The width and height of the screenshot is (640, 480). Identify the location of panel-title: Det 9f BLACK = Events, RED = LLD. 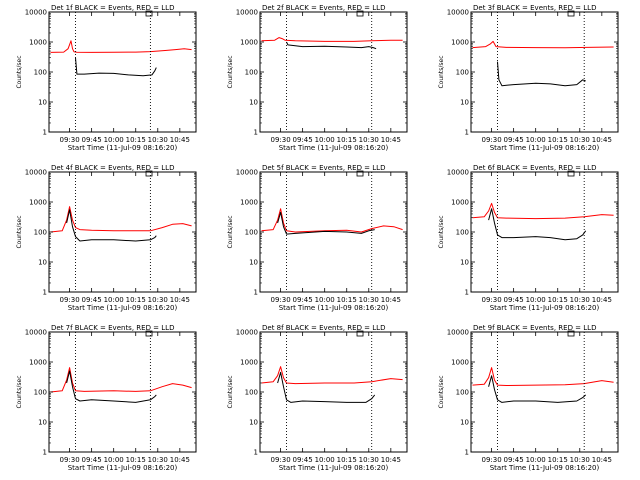
(534, 328).